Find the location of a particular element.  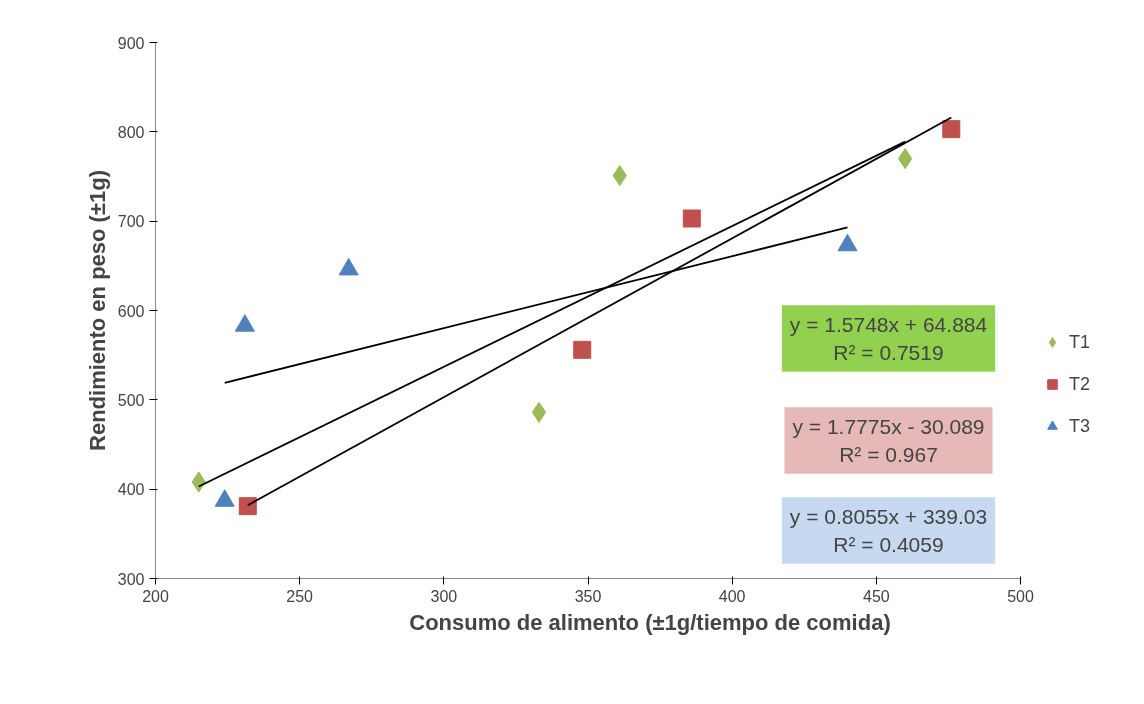

legend-label: T2 is located at coordinates (1080, 384).